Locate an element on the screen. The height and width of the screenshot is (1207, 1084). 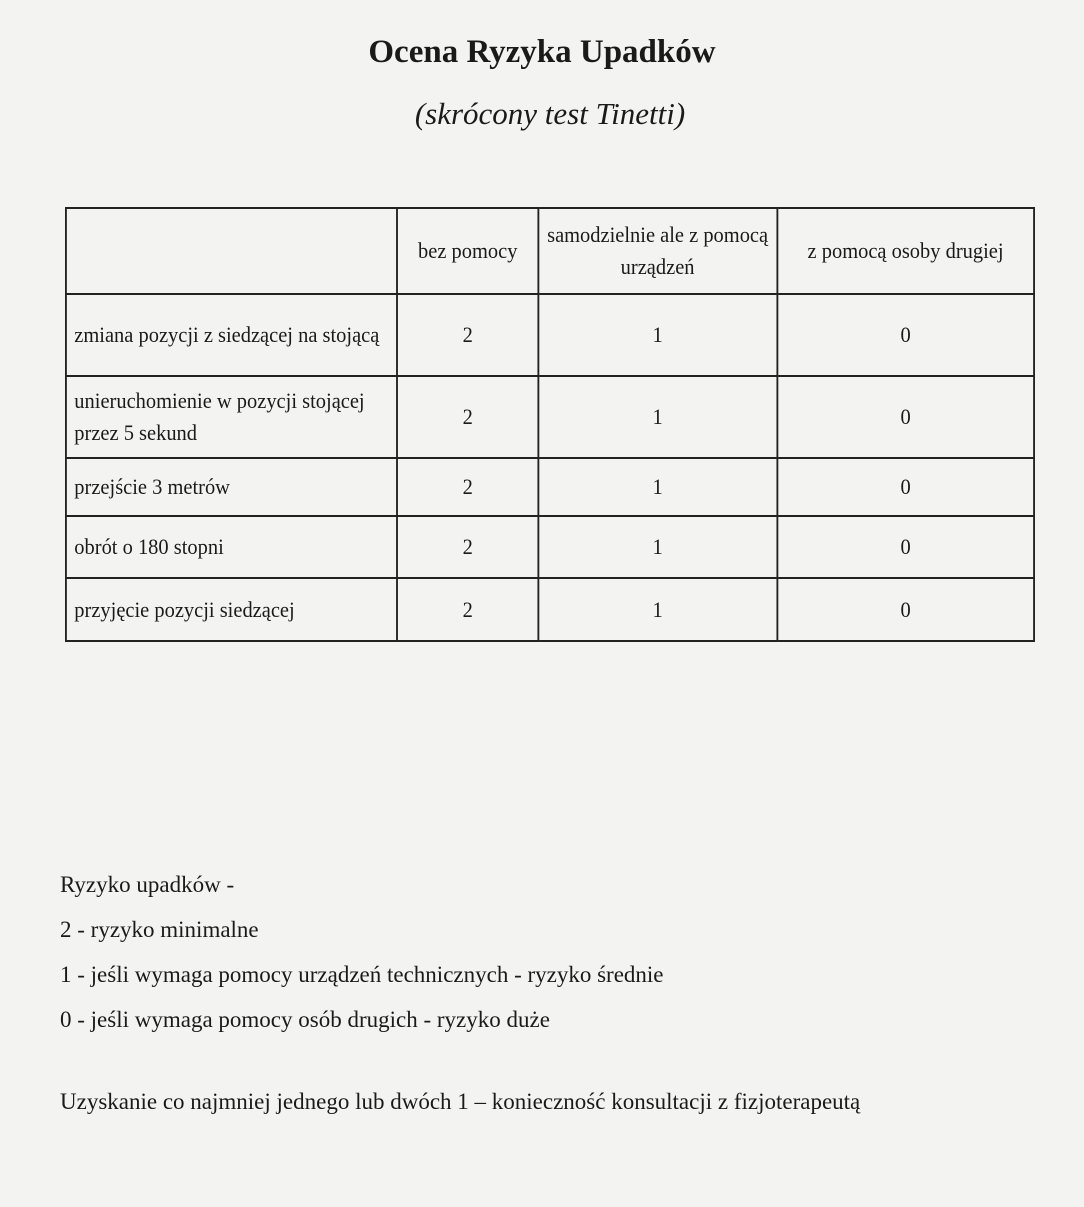
legend-item: 2 - ryzyko minimalne is located at coordinates (159, 929).